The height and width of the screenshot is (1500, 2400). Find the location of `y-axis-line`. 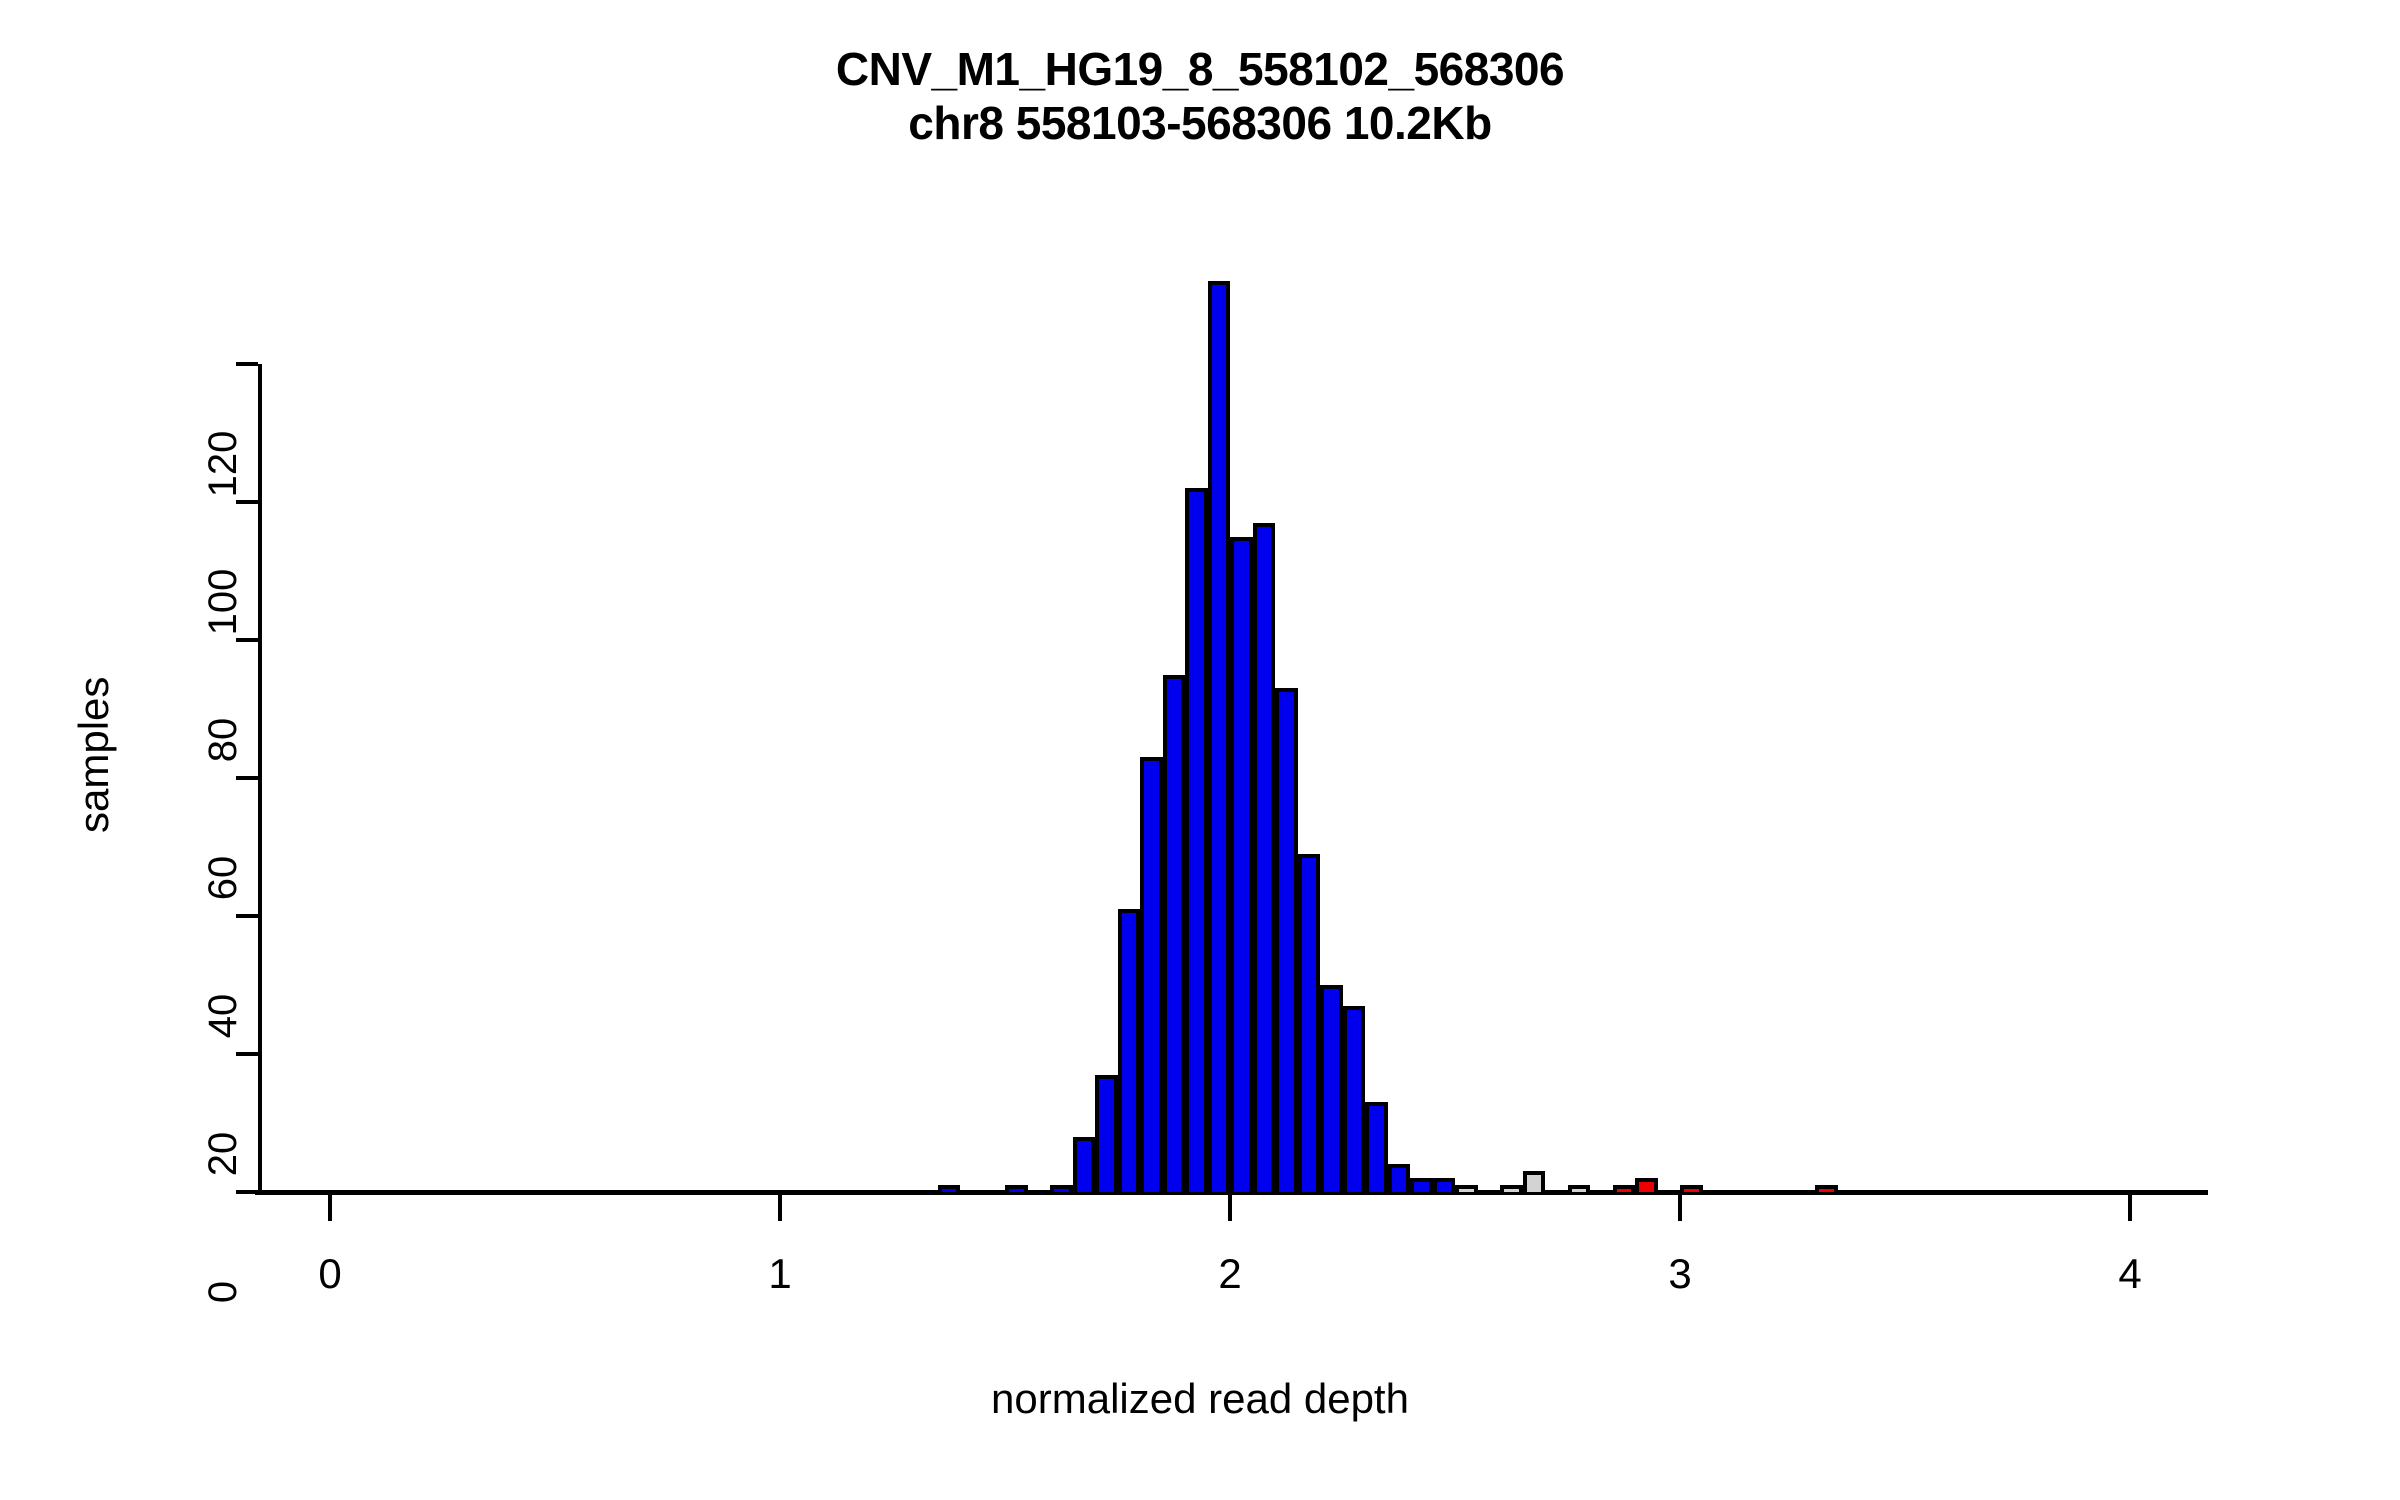

y-axis-line is located at coordinates (260, 778).